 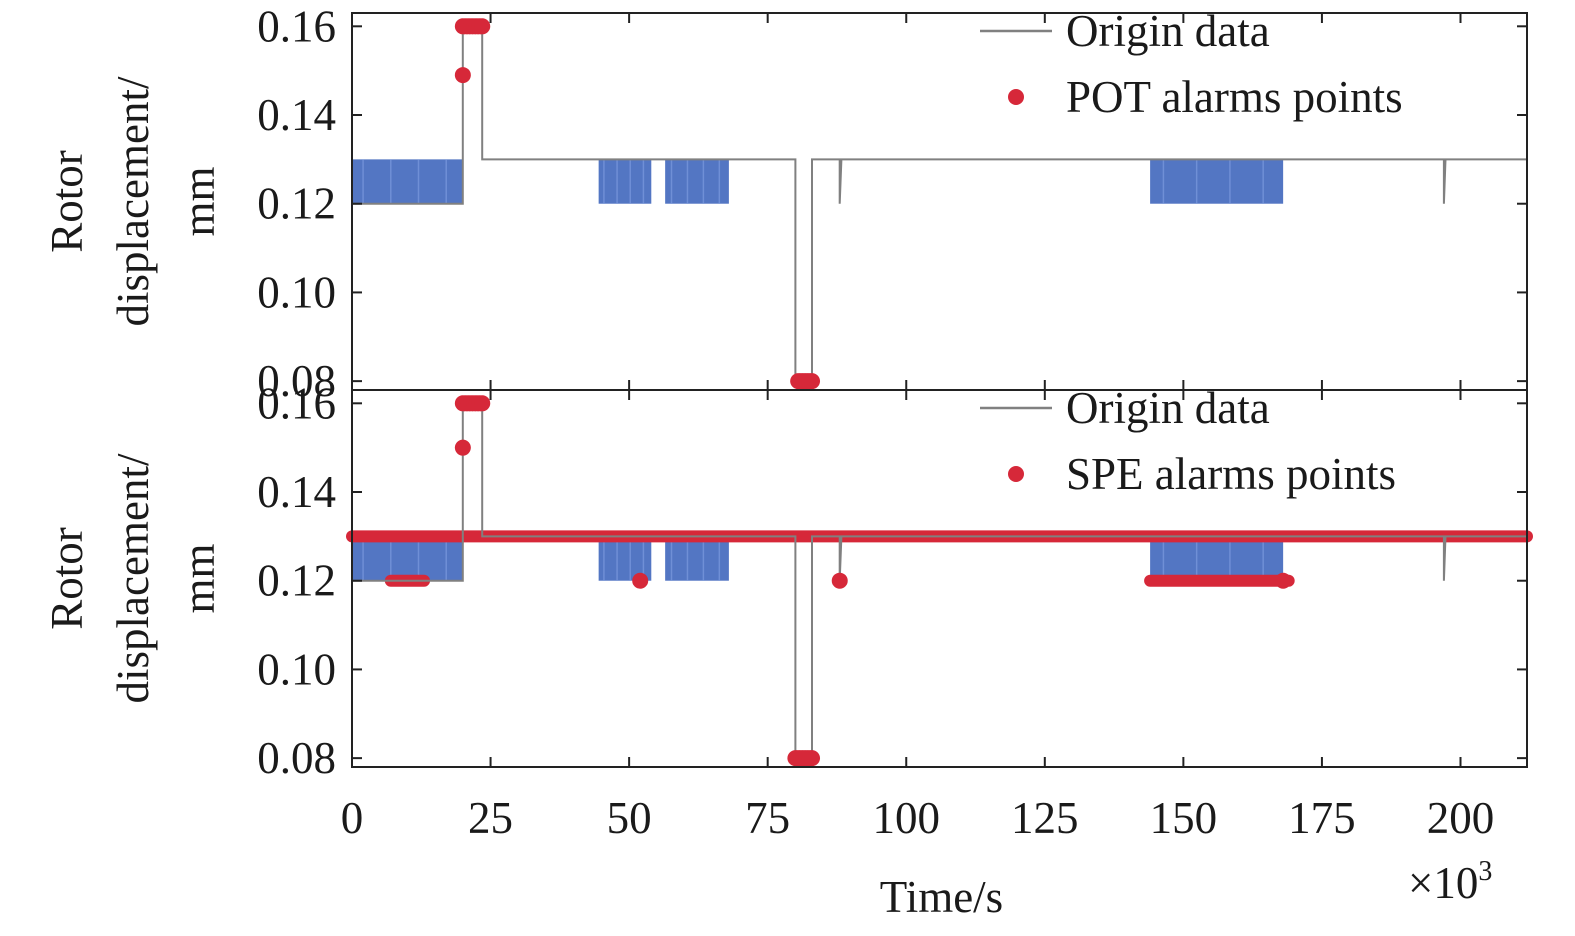 What do you see at coordinates (490, 818) in the screenshot?
I see `x-tick-label: 25` at bounding box center [490, 818].